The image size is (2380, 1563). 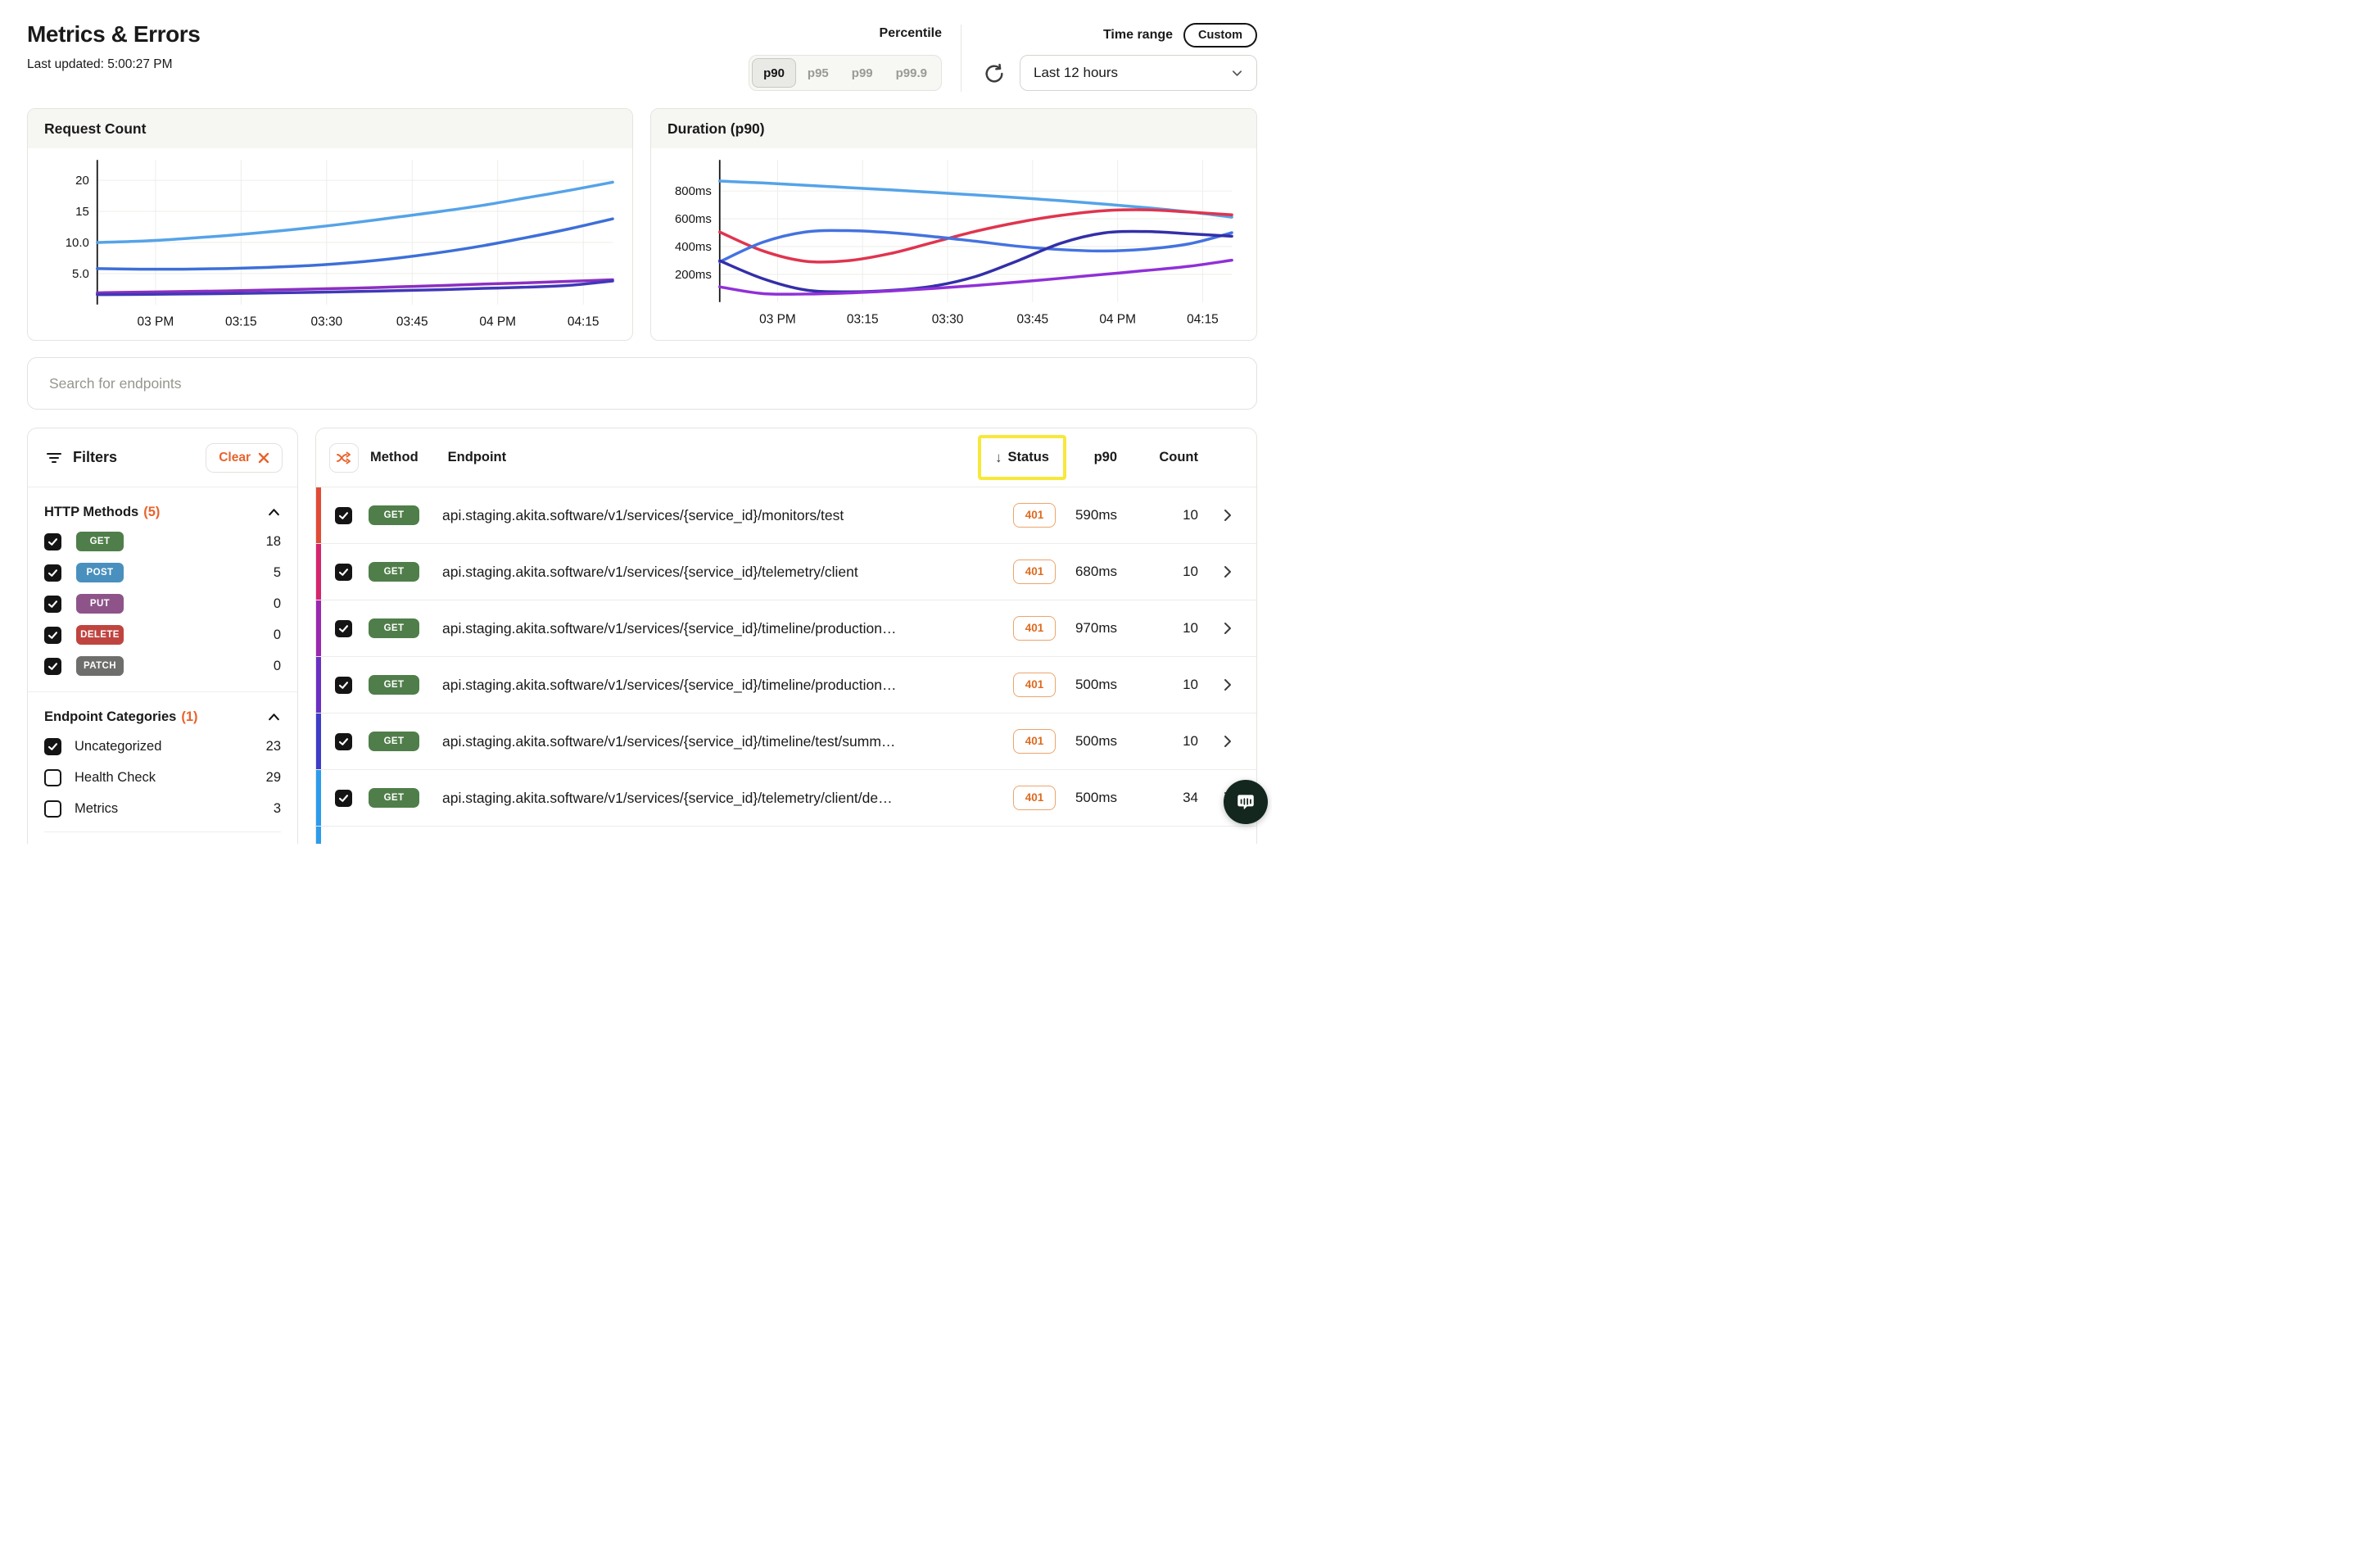 I want to click on refresh-icon, so click(x=994, y=73).